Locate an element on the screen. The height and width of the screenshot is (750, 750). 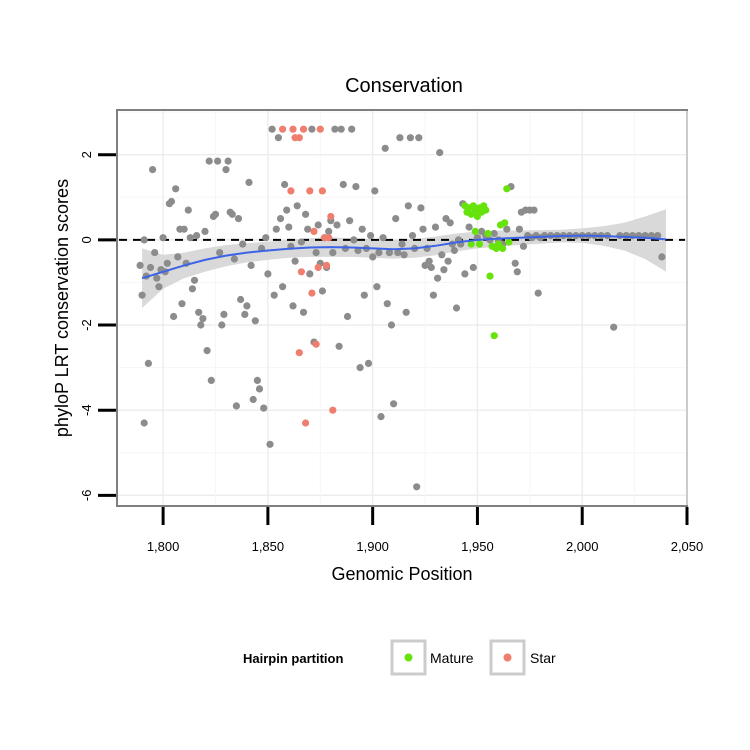
loess-line is located at coordinates (404, 257).